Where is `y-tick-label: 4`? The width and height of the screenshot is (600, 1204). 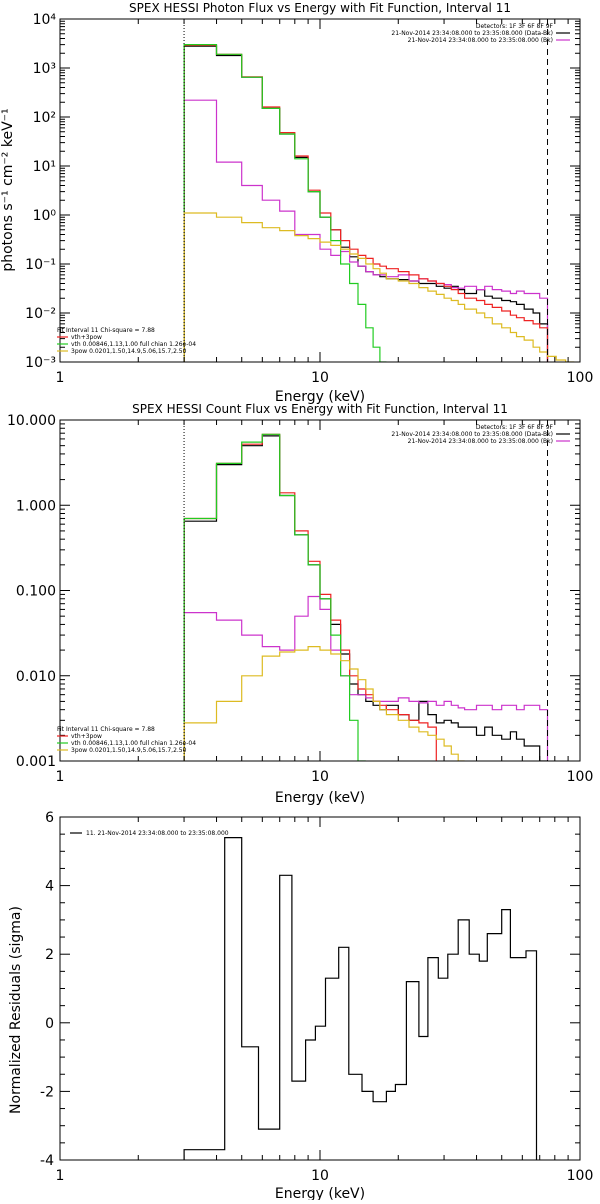 y-tick-label: 4 is located at coordinates (49, 887).